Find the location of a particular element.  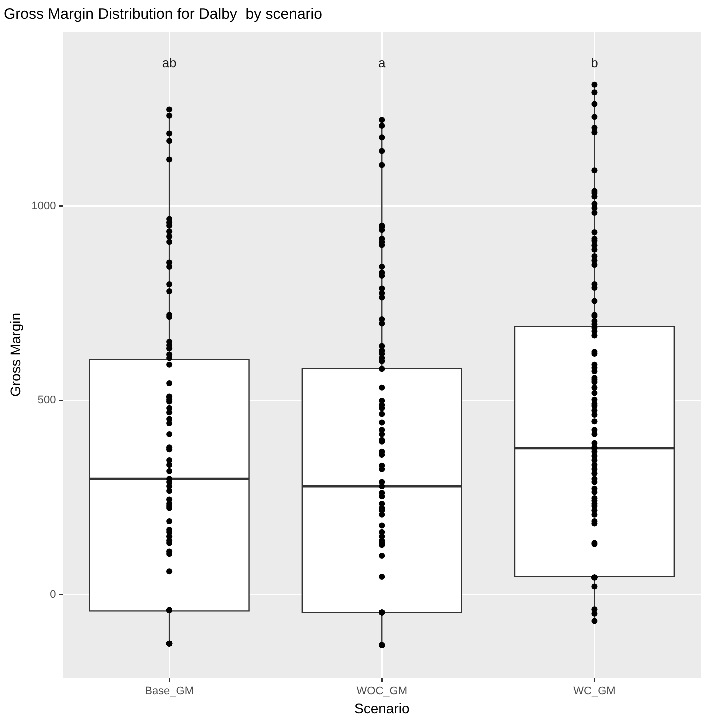

x-axis-title: Scenario is located at coordinates (382, 708).